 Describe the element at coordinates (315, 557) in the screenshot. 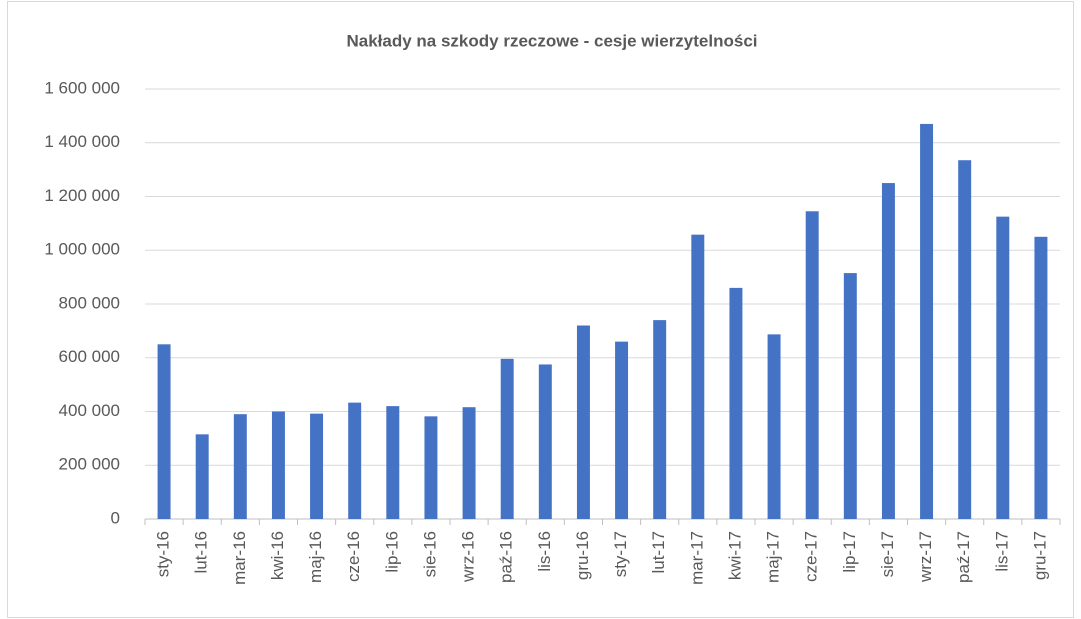

I see `x-tick-label: maj-16` at that location.